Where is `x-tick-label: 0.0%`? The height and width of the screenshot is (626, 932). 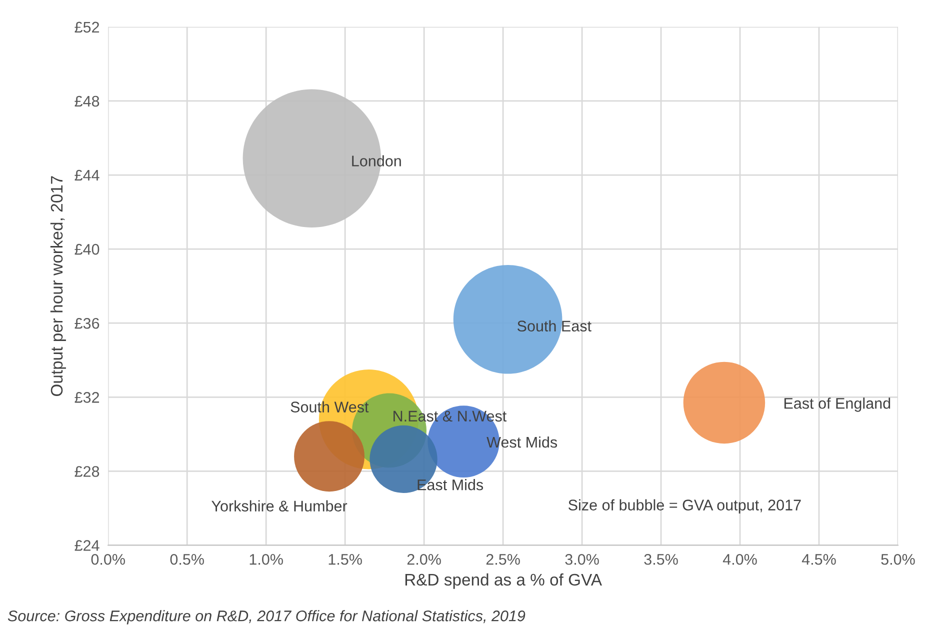
x-tick-label: 0.0% is located at coordinates (108, 559).